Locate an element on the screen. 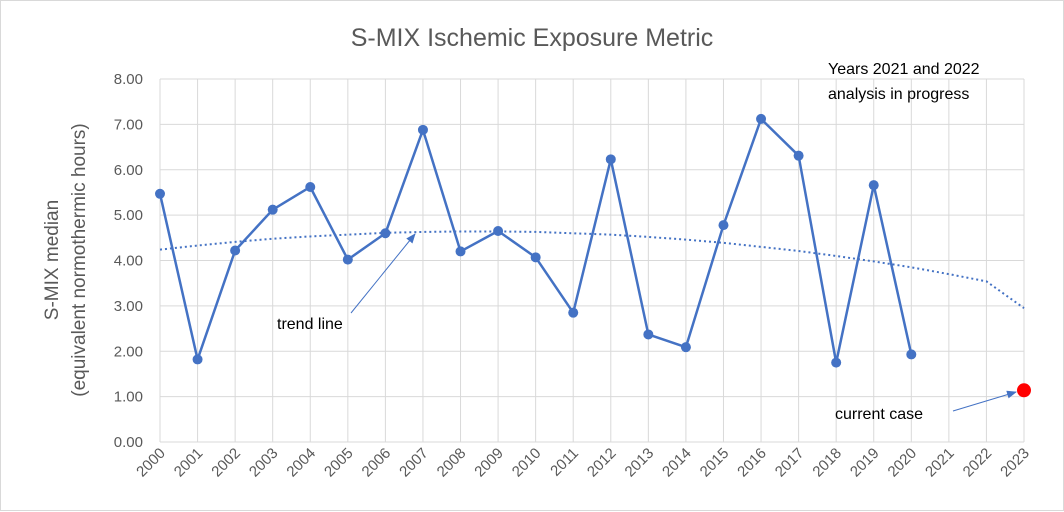 This screenshot has height=512, width=1064. x-tick-label: 2020 is located at coordinates (903, 463).